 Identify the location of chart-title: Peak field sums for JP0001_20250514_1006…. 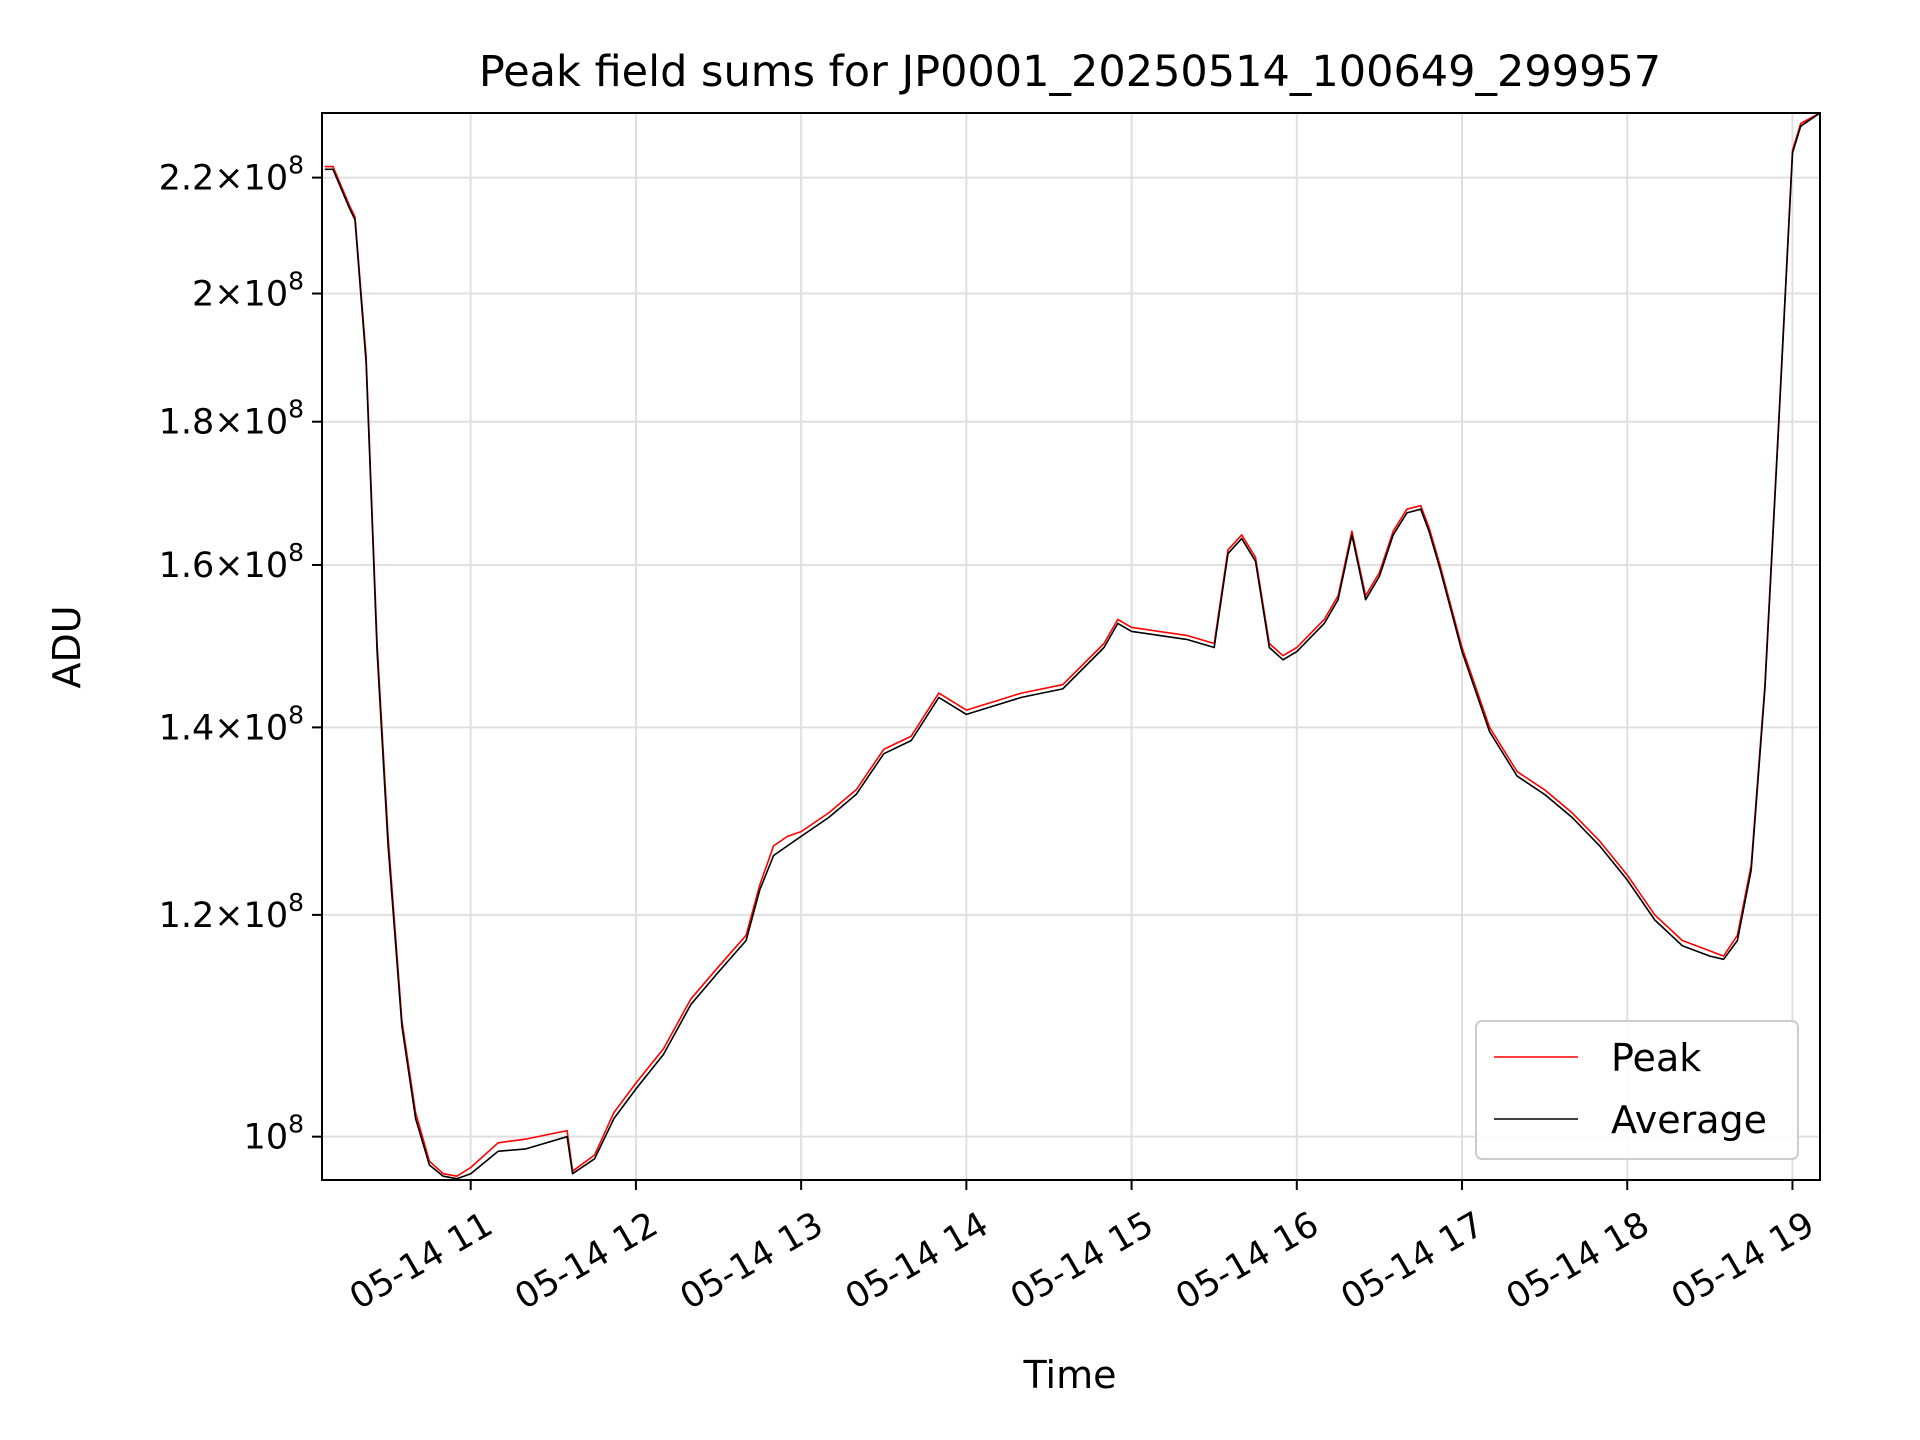
(1070, 72).